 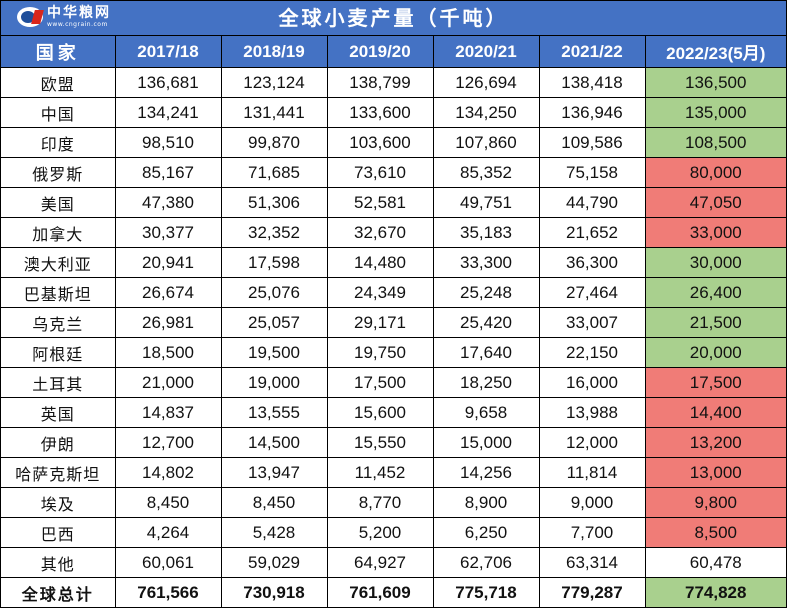 What do you see at coordinates (486, 112) in the screenshot?
I see `value-cell: 134,250` at bounding box center [486, 112].